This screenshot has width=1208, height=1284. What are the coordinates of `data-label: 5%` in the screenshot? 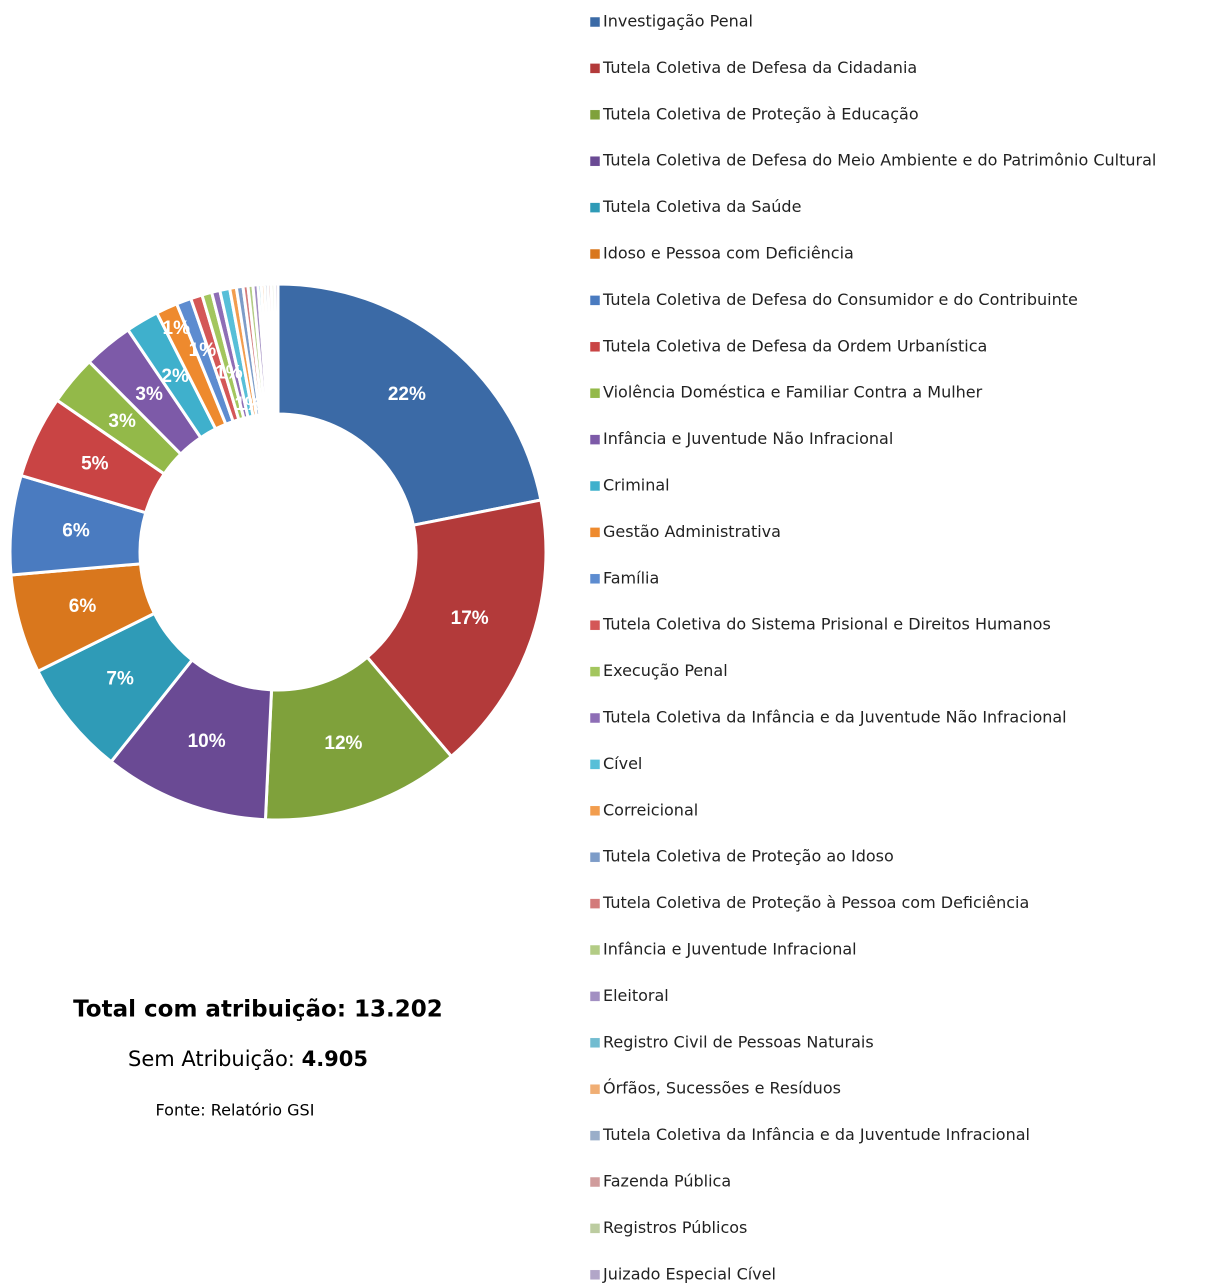 It's located at (95, 464).